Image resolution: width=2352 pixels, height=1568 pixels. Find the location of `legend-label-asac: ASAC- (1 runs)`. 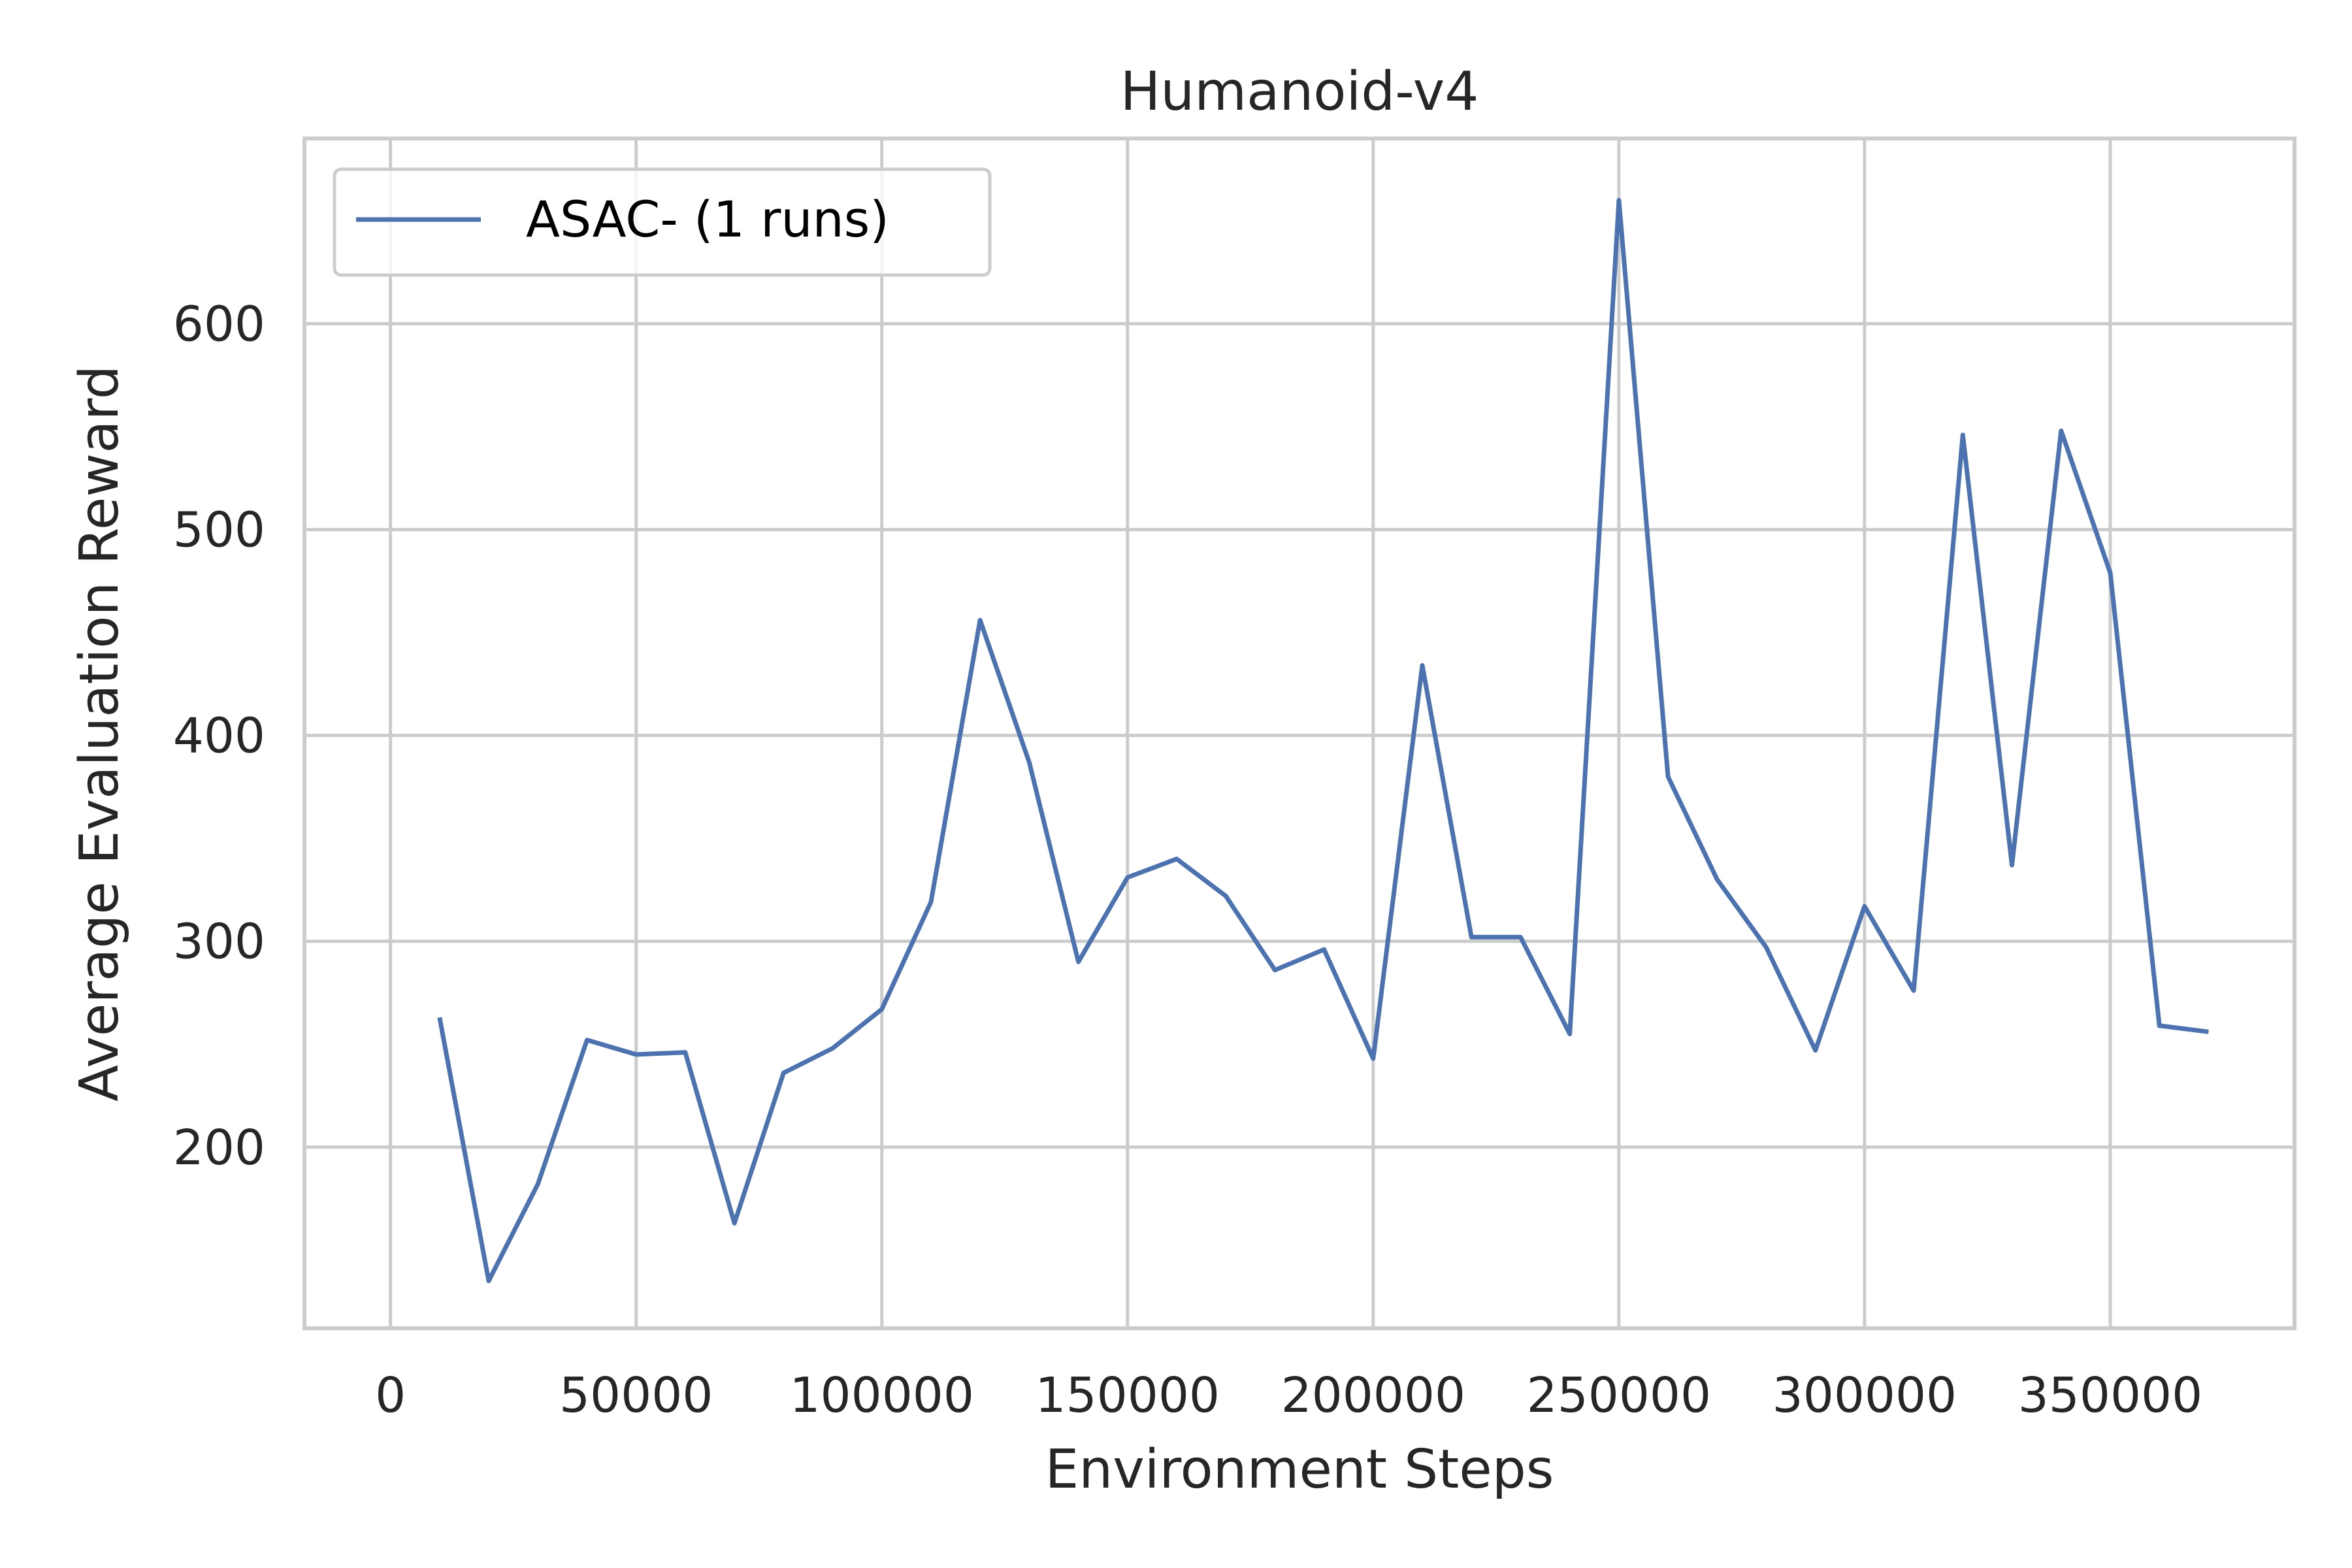

legend-label-asac: ASAC- (1 runs) is located at coordinates (707, 219).